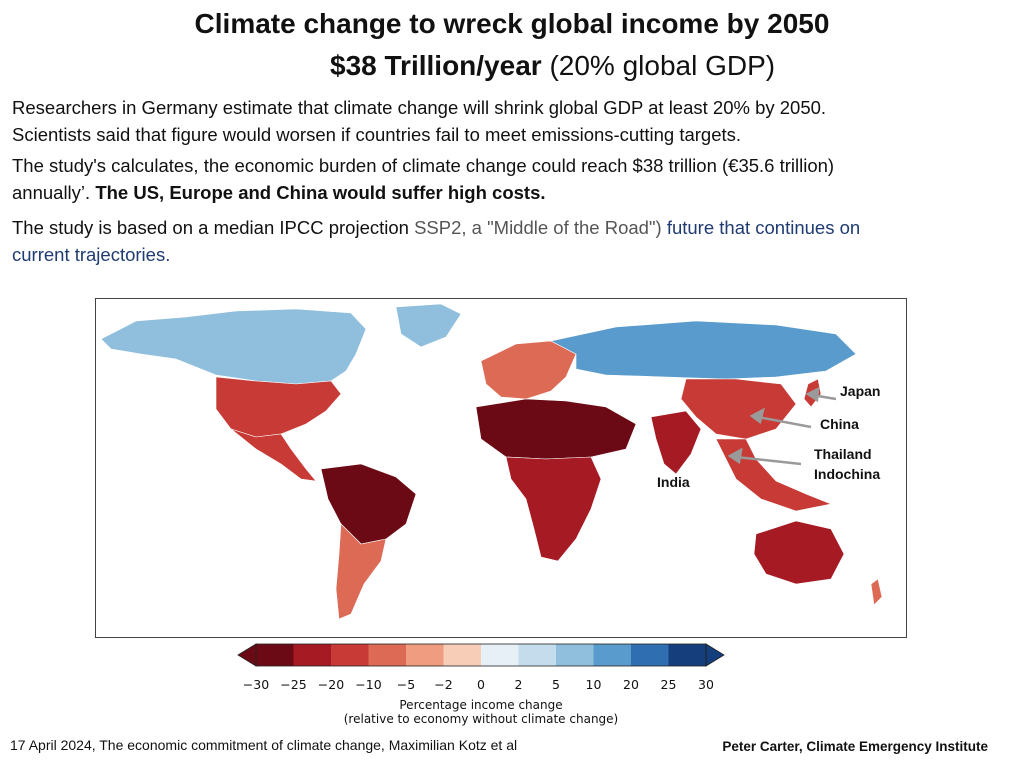 This screenshot has width=1024, height=768. What do you see at coordinates (761, 227) in the screenshot?
I see `paragraph-3-c: future that continues on` at bounding box center [761, 227].